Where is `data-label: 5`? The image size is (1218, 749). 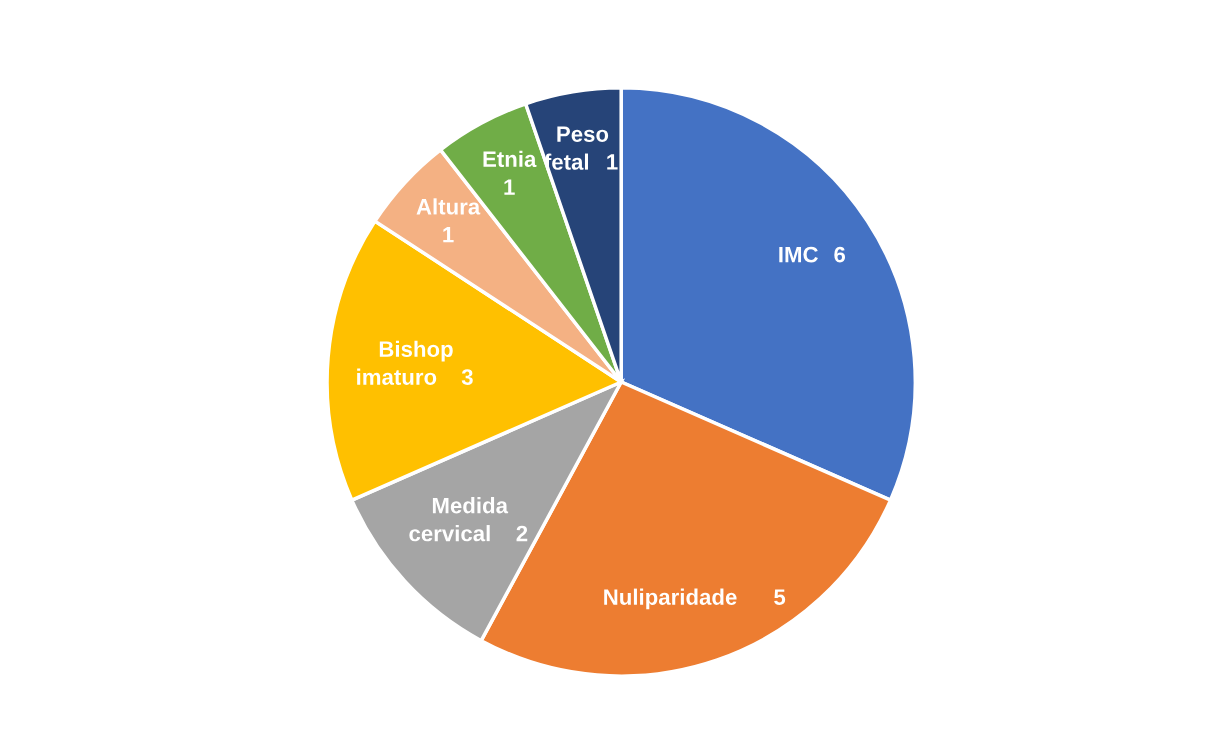 data-label: 5 is located at coordinates (780, 597).